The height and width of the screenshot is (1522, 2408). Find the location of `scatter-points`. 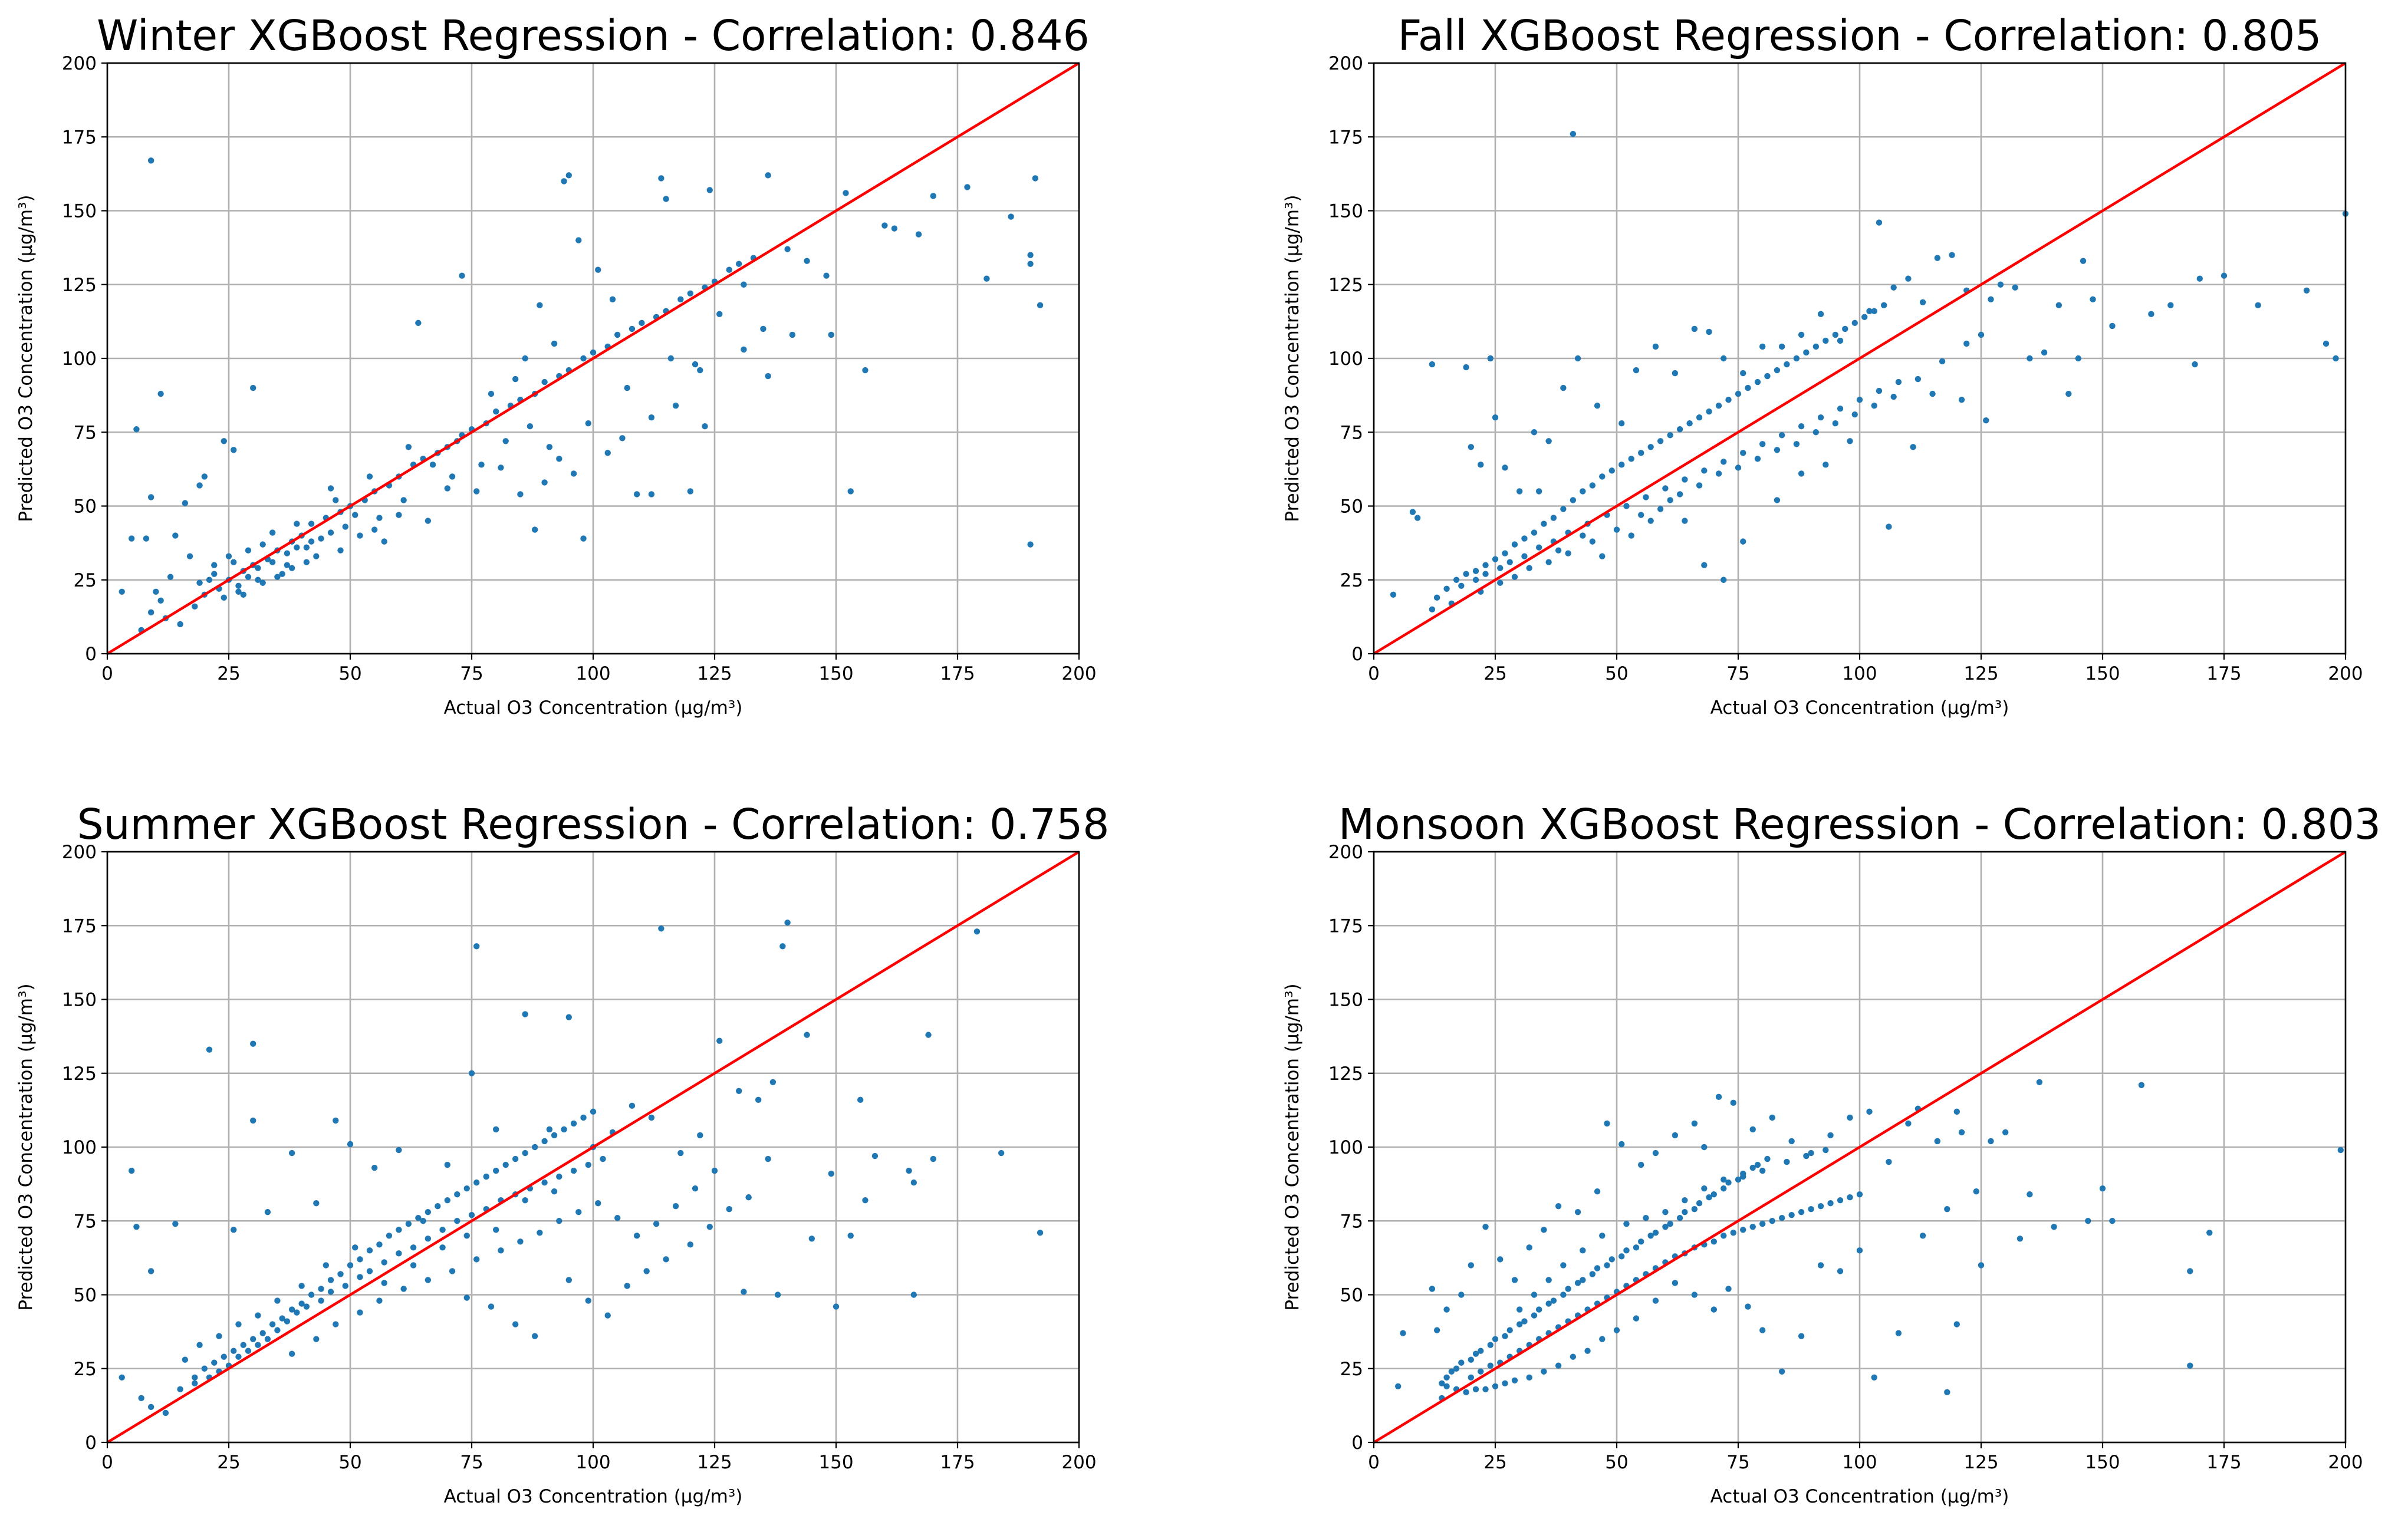

scatter-points is located at coordinates (1869, 372).